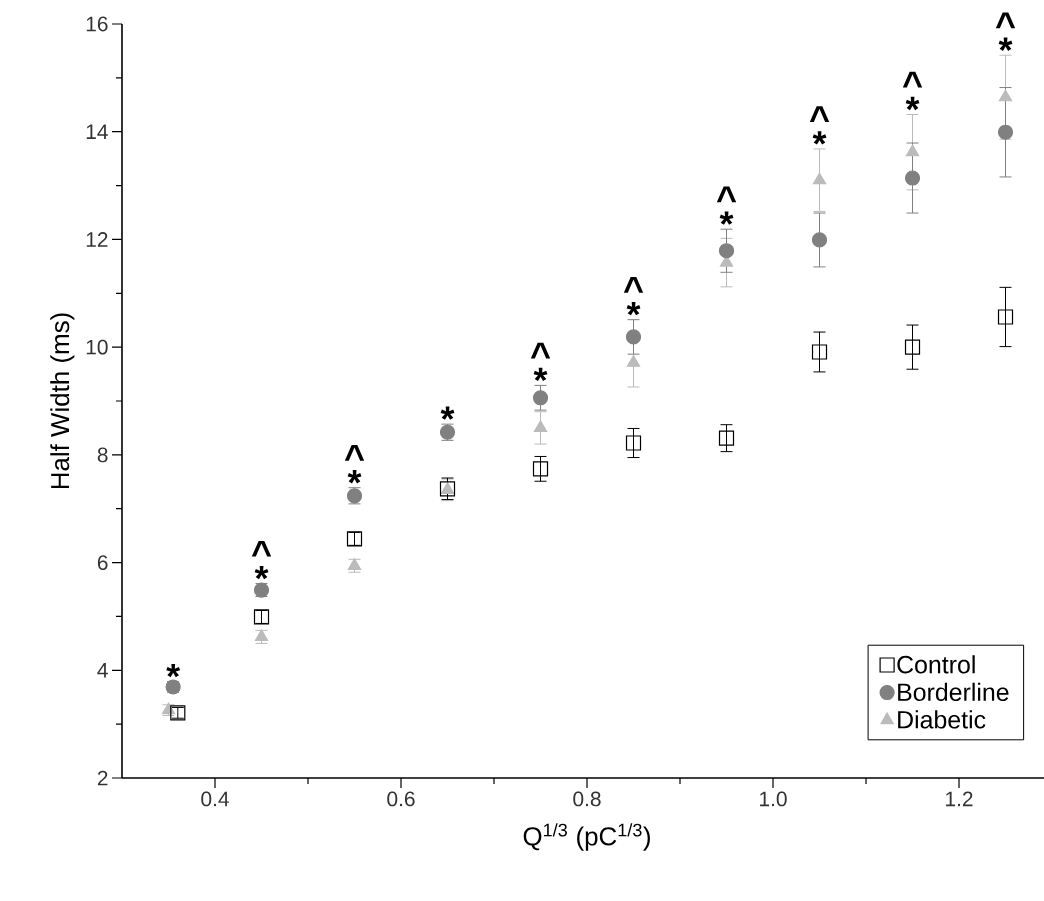  What do you see at coordinates (102, 670) in the screenshot?
I see `y-tick-label: 4` at bounding box center [102, 670].